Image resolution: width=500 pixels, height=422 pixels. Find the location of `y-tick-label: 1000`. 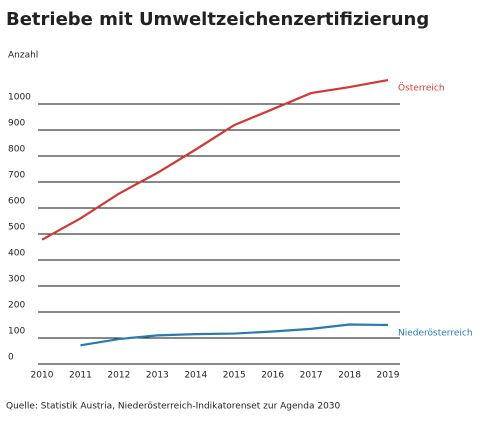

y-tick-label: 1000 is located at coordinates (19, 98).